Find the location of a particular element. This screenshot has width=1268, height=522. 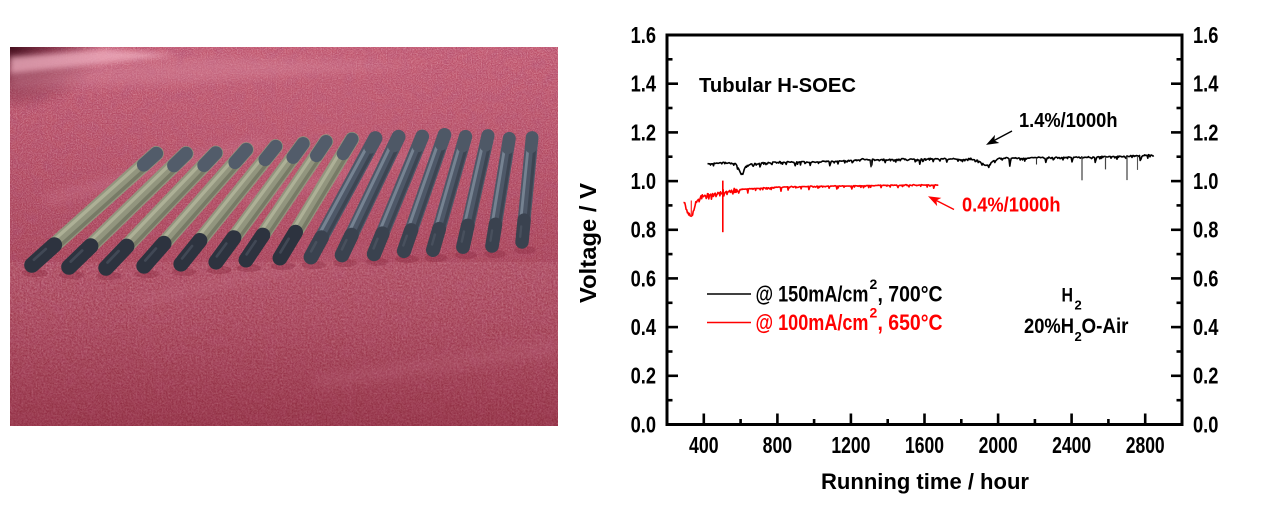

svg-text: 20%H is located at coordinates (1049, 326).